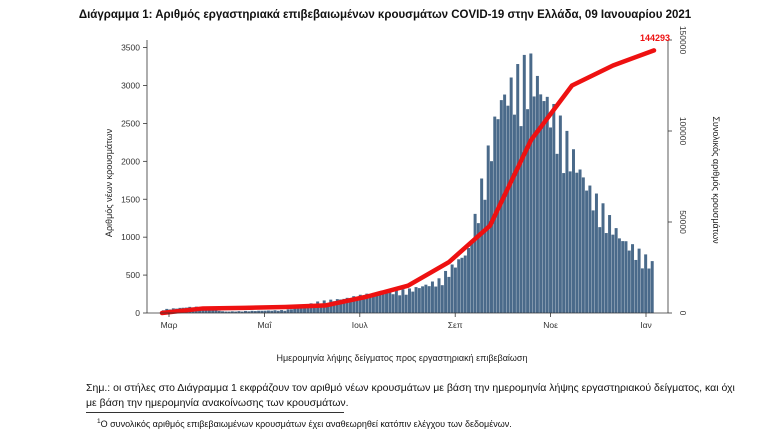 This screenshot has height=433, width=770. What do you see at coordinates (109, 182) in the screenshot?
I see `y-axis-label: Αριθμός νέων κρουσμάτων` at bounding box center [109, 182].